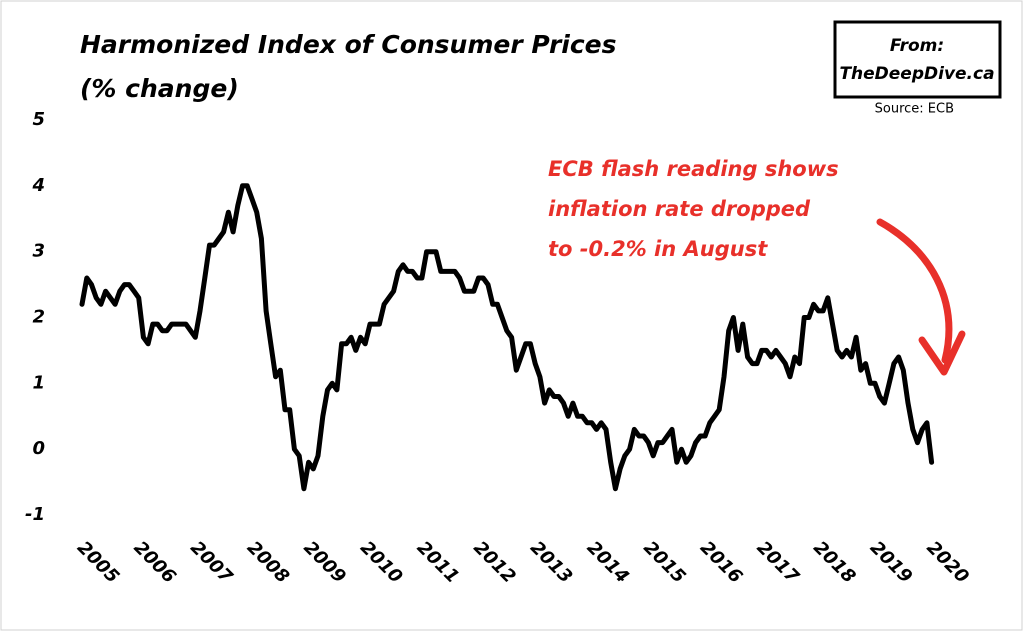 The width and height of the screenshot is (1024, 632). Describe the element at coordinates (916, 74) in the screenshot. I see `credit-site: TheDeepDive.ca` at that location.